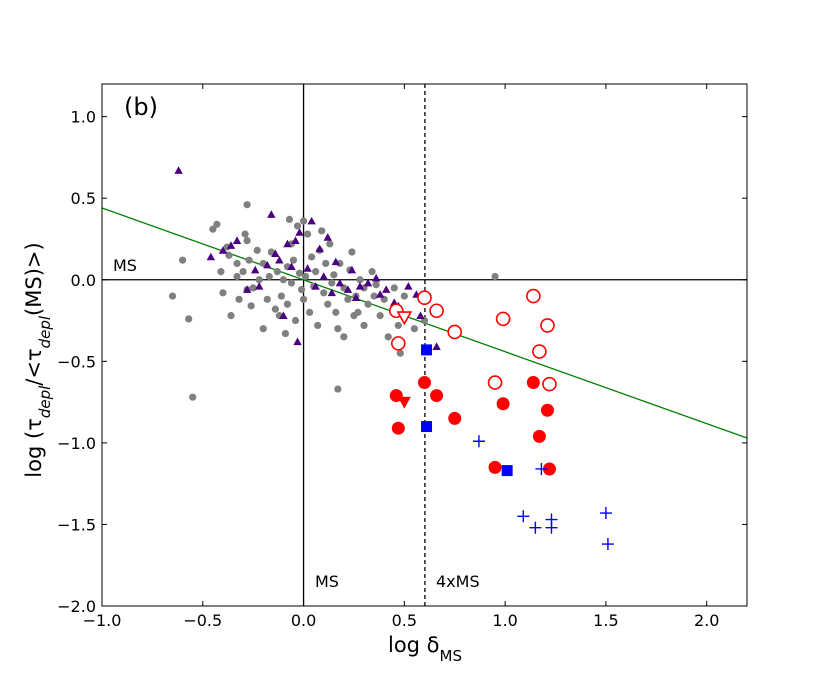  I want to click on x-tick-label-2: 0.0, so click(303, 620).